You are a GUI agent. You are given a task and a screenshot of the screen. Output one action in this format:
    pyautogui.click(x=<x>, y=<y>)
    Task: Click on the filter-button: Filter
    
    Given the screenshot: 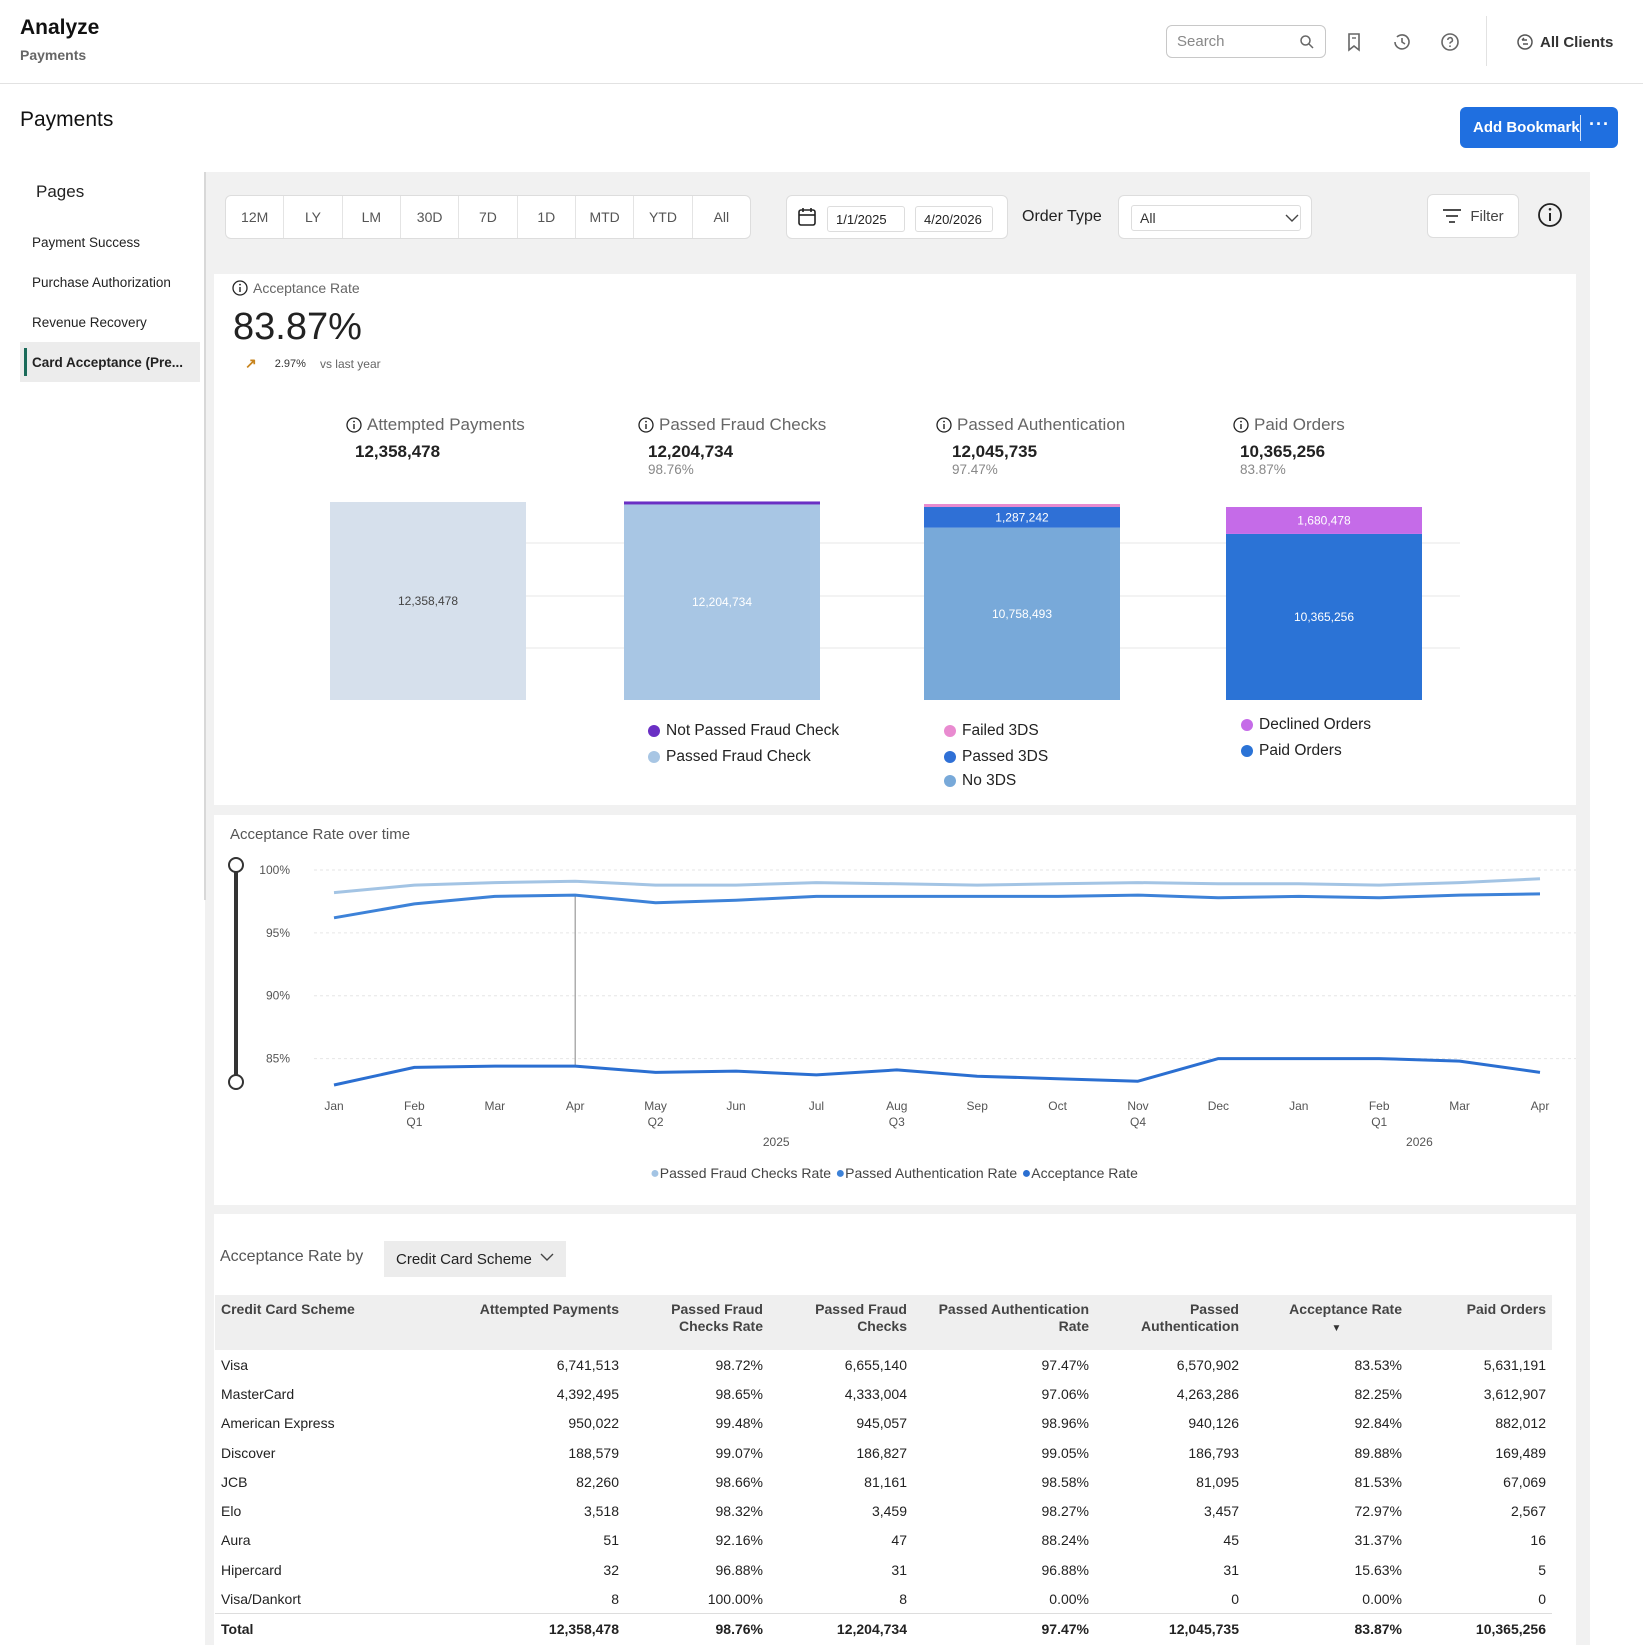 What is the action you would take?
    pyautogui.click(x=1473, y=216)
    